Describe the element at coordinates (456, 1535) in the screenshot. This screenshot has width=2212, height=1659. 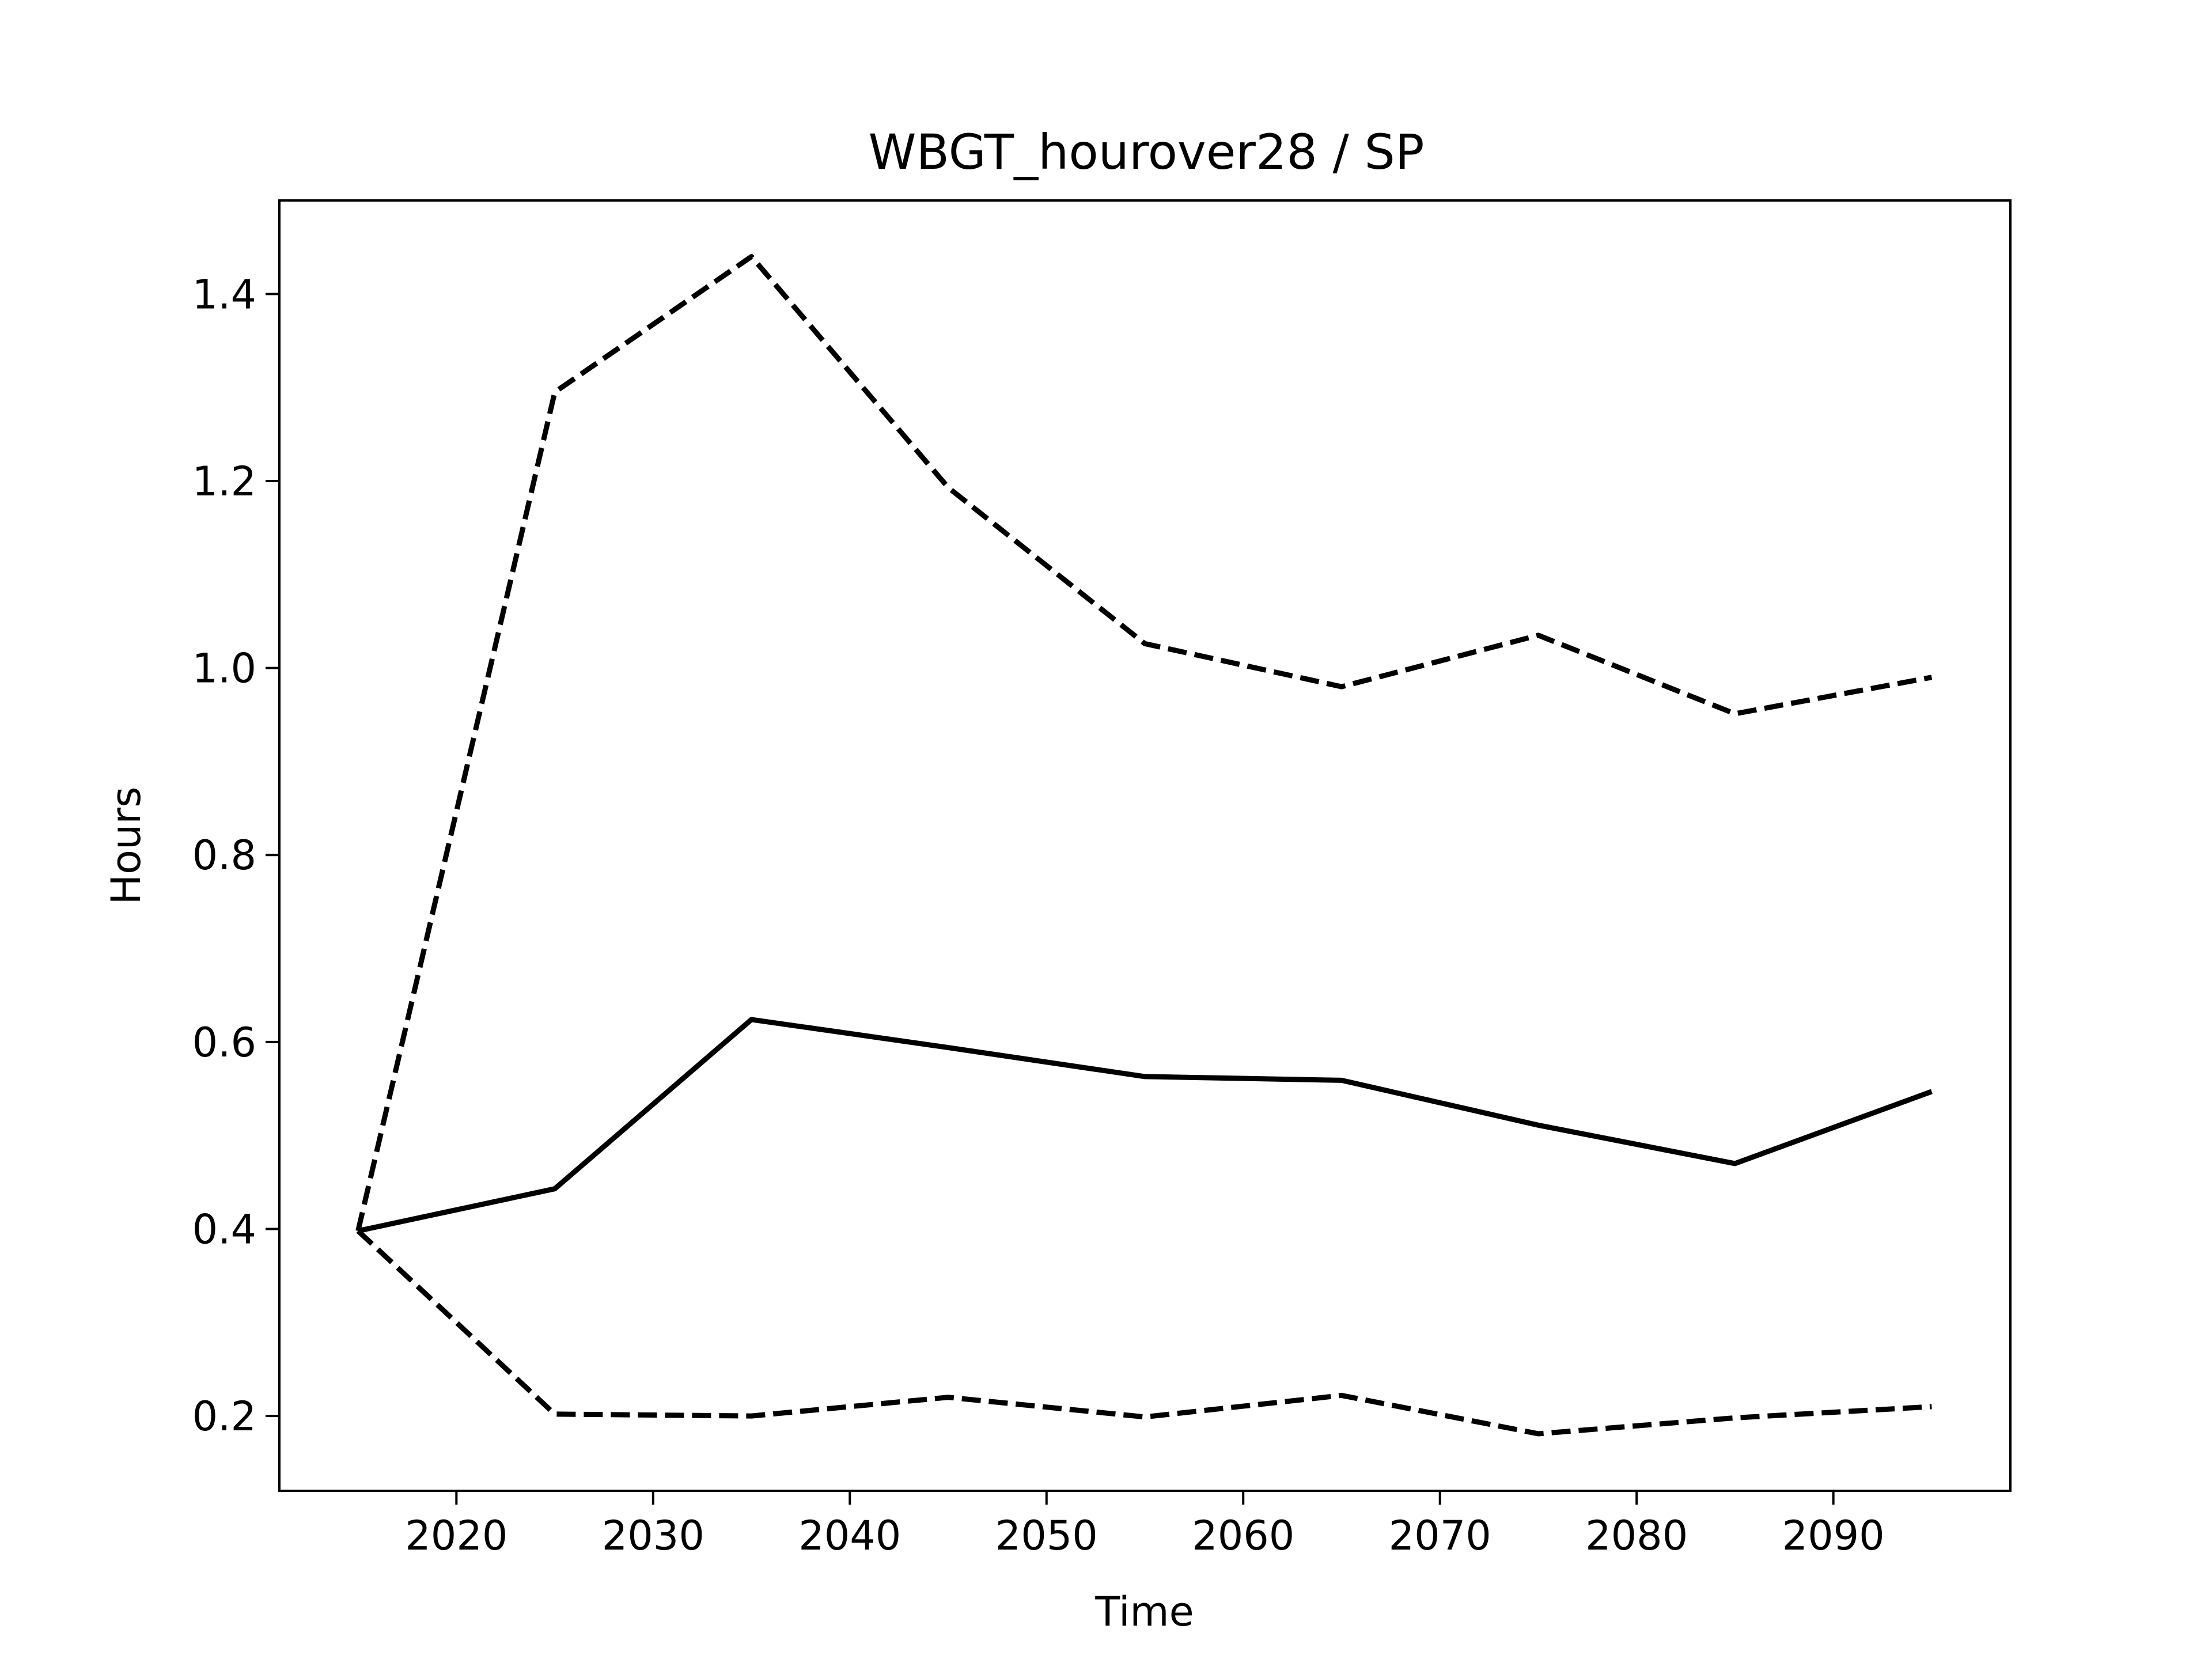
I see `x-tick-label: 2020` at that location.